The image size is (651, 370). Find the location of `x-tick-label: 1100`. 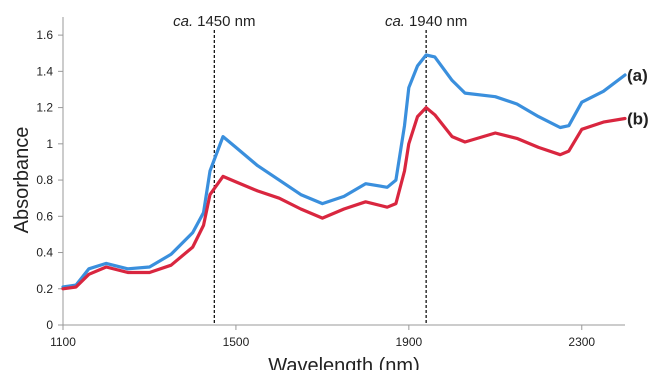

x-tick-label: 1100 is located at coordinates (63, 342).